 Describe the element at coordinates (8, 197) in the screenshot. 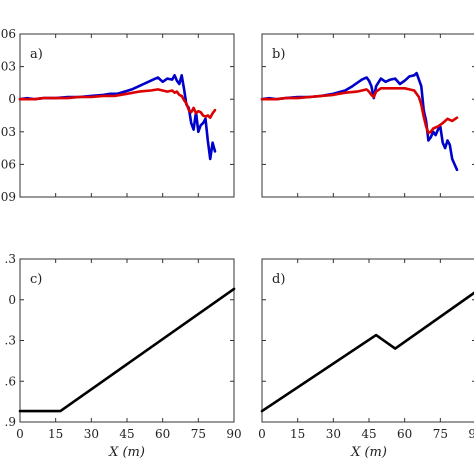

I see `y-tick-label: .09` at that location.